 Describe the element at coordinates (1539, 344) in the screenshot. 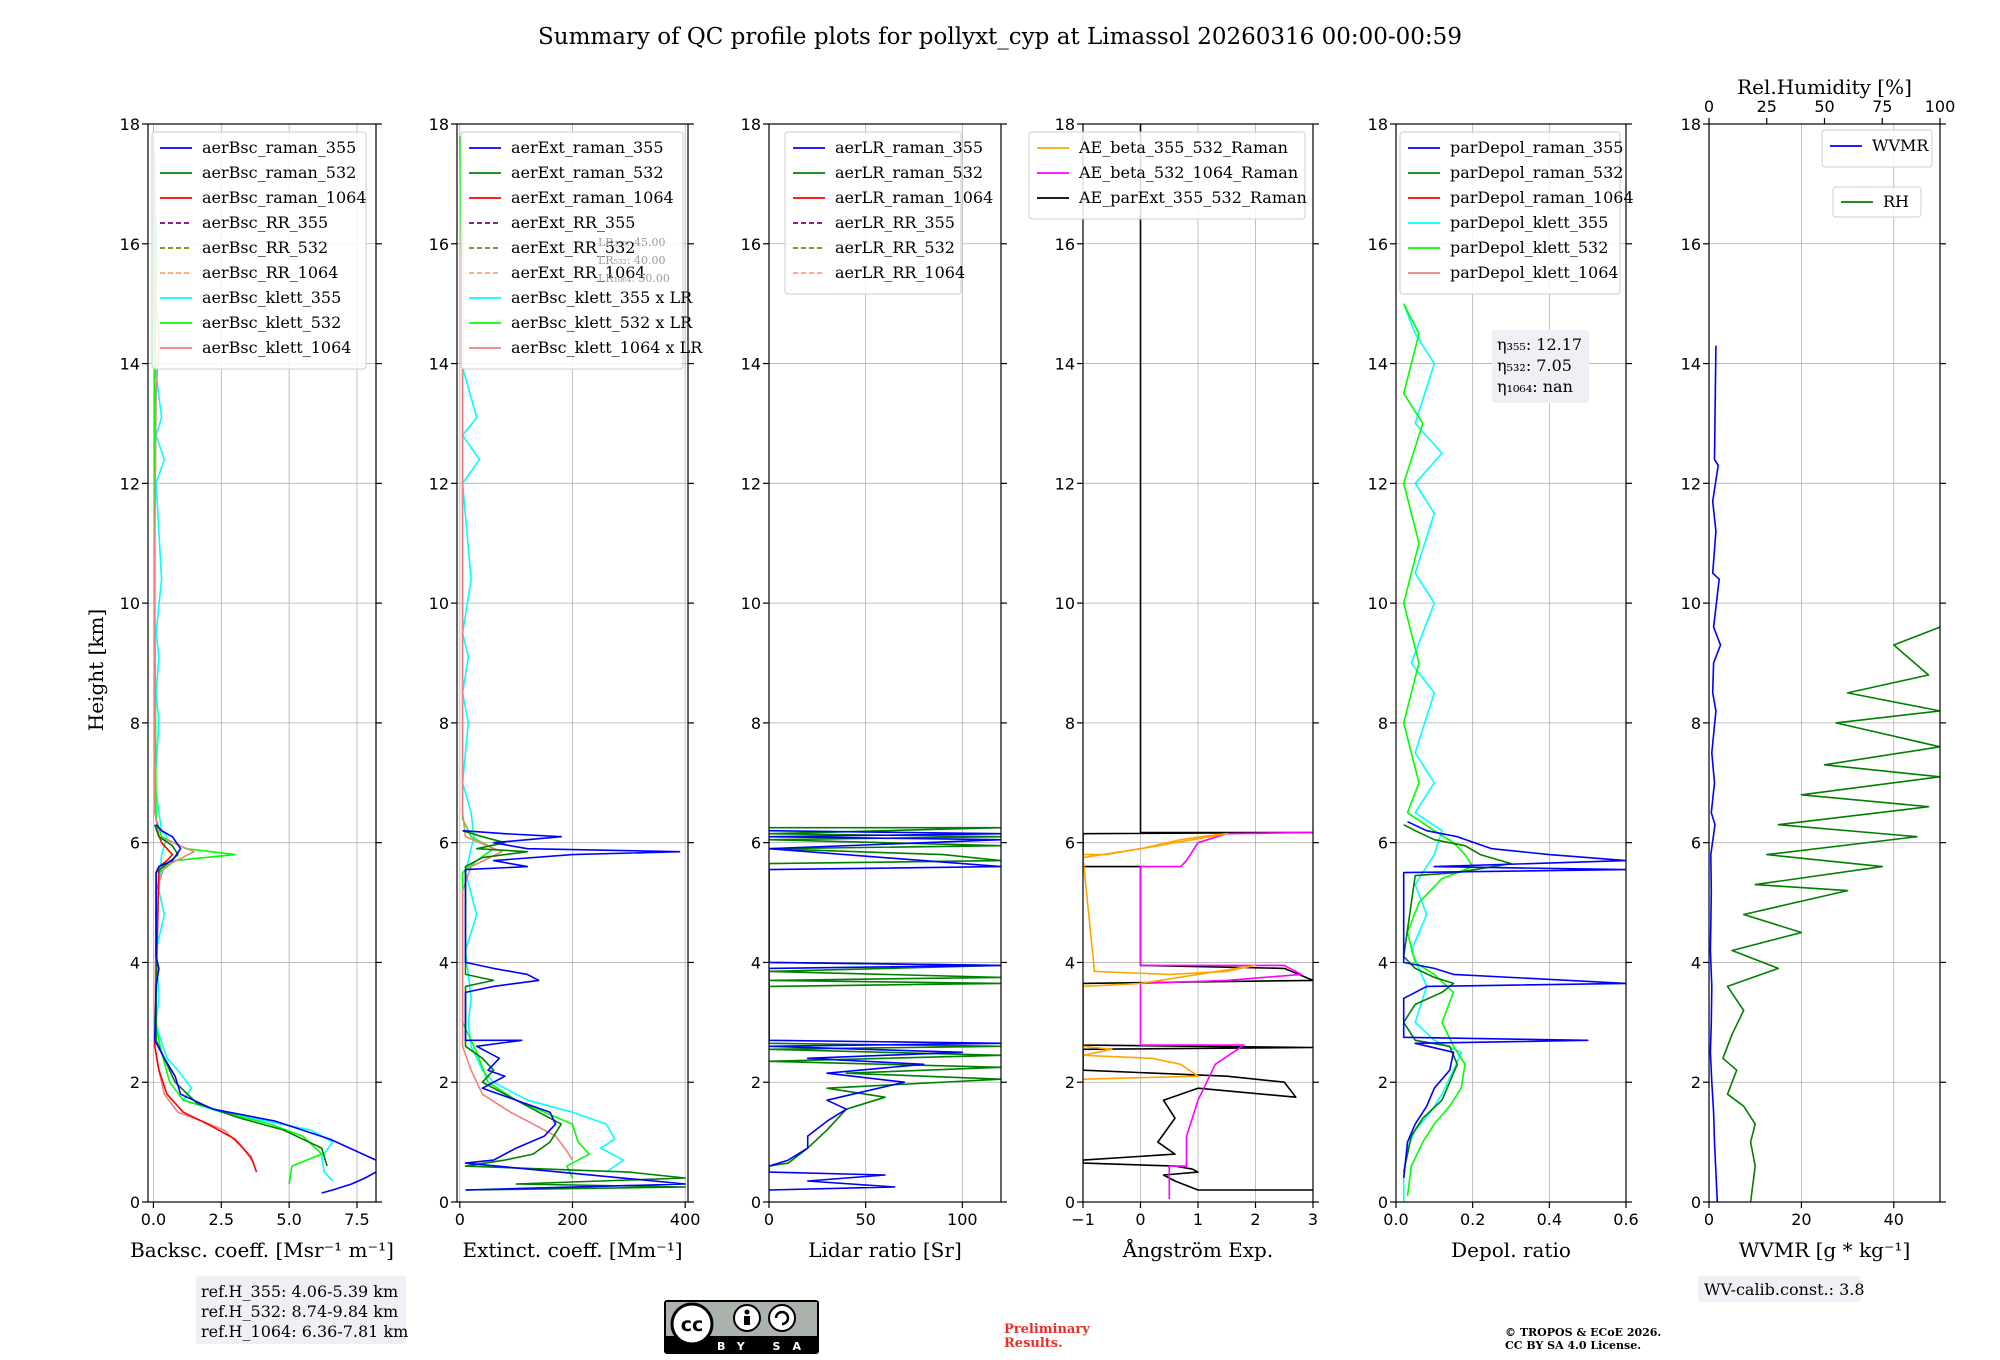

I see `eta-355: η₃₅₅: 12.17` at that location.